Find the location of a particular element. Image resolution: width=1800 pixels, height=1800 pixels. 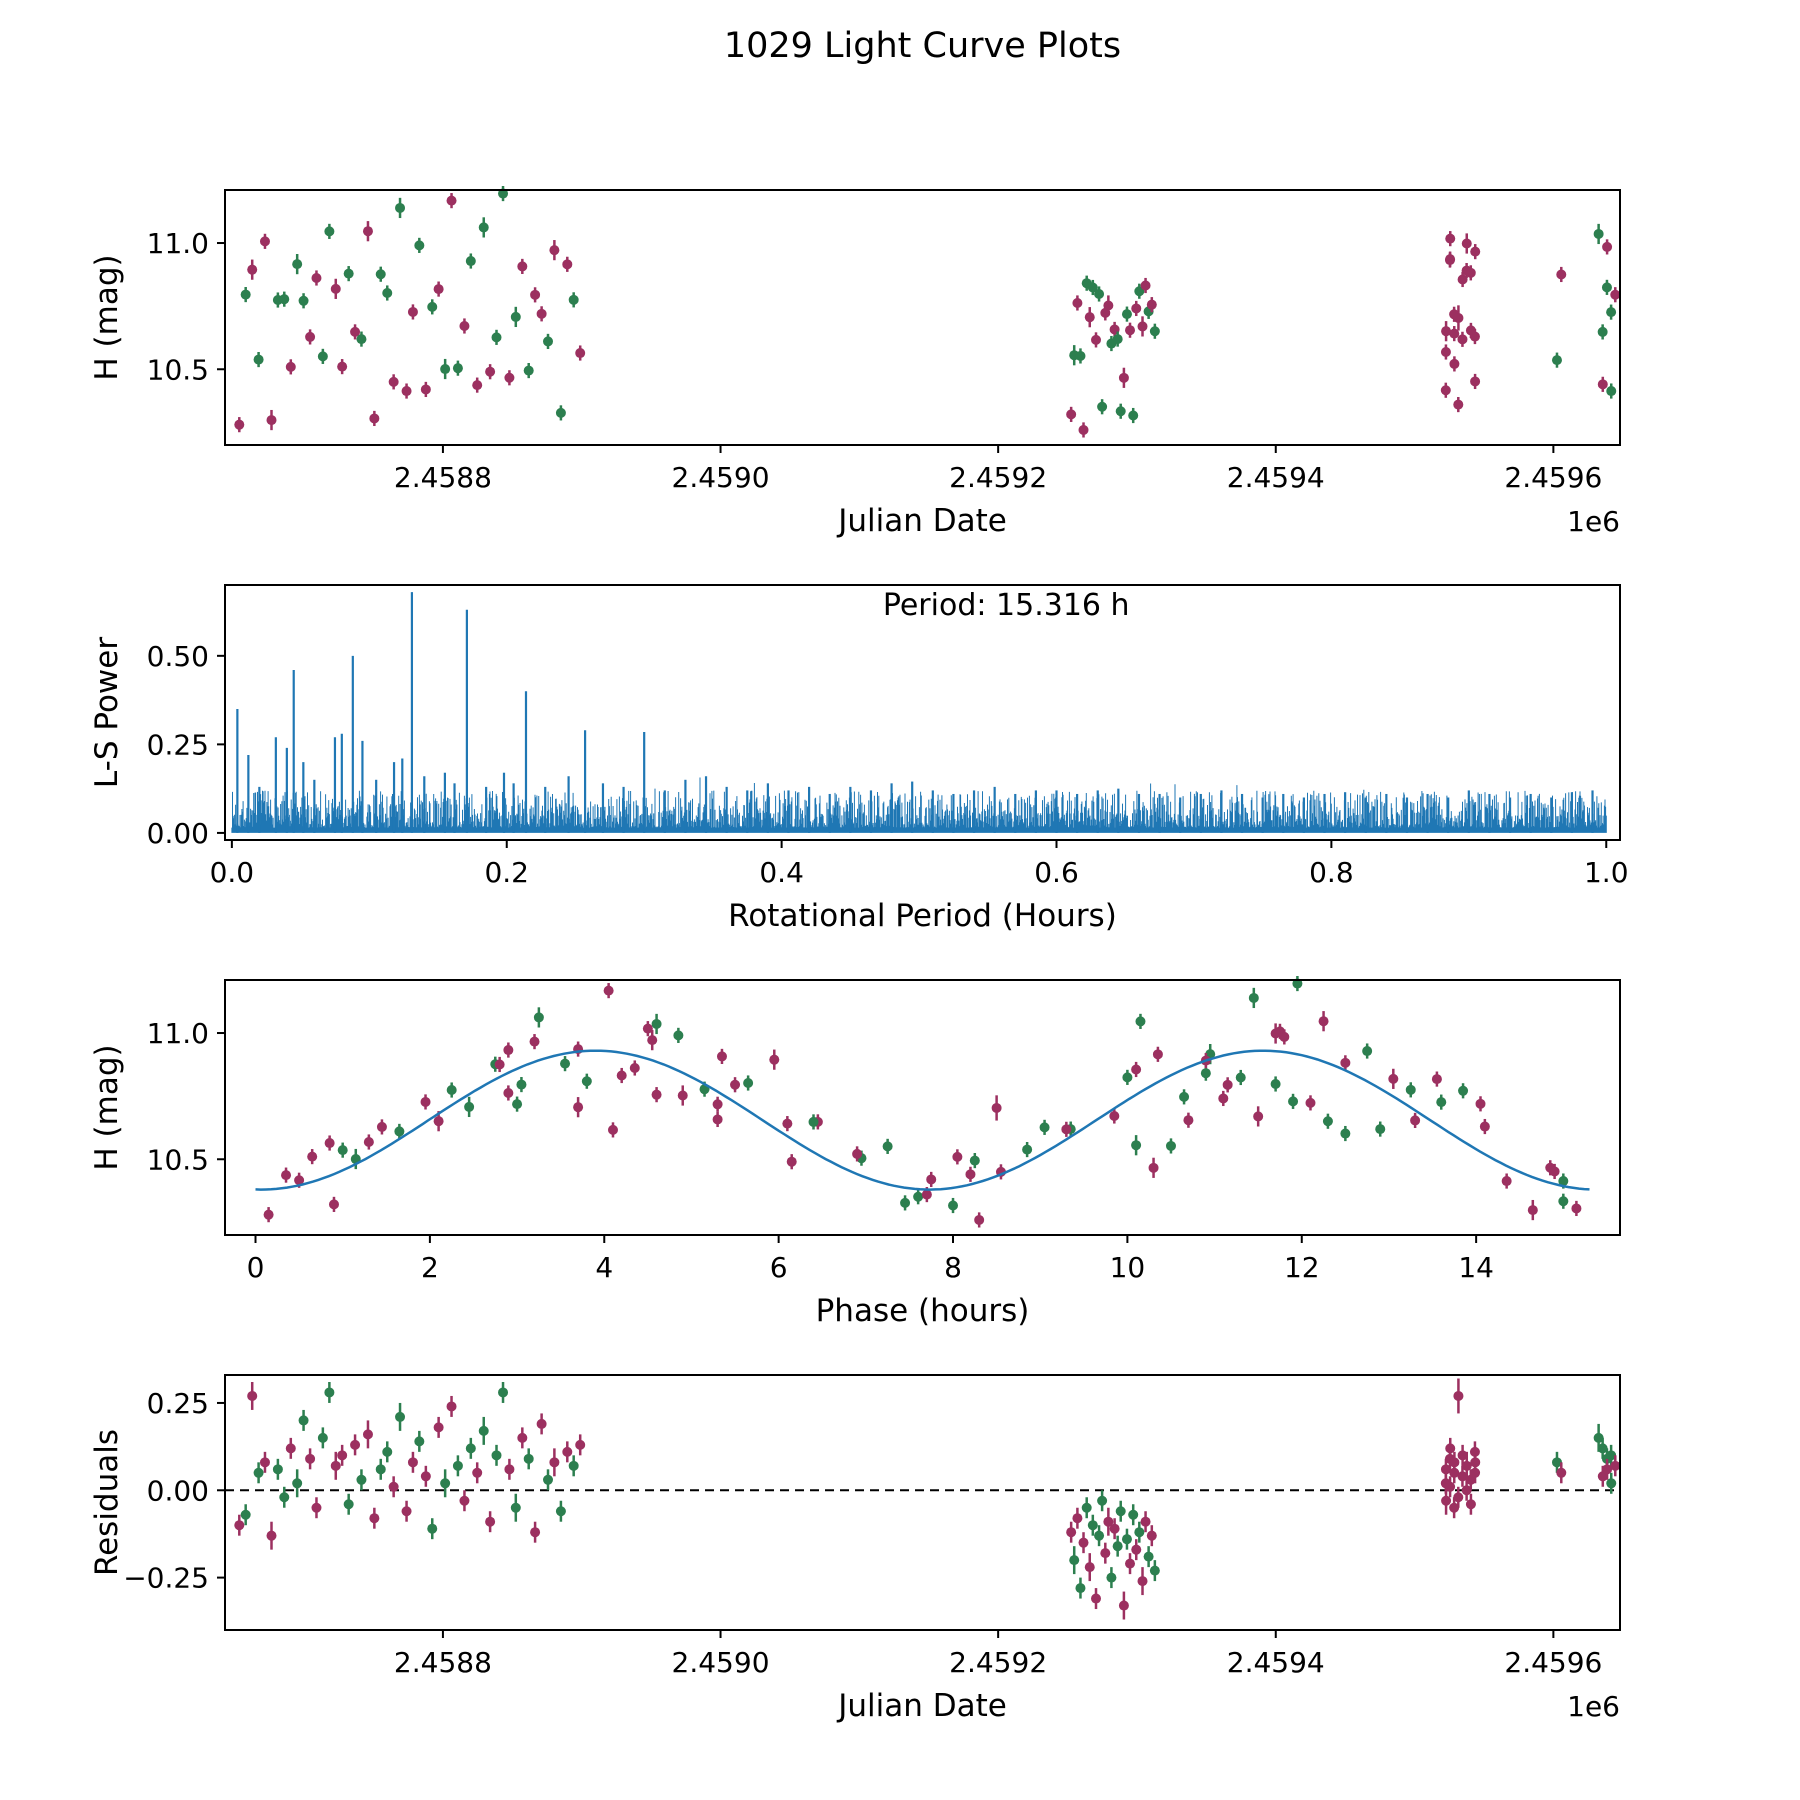

x-tick-label: 2.4590 is located at coordinates (721, 477).